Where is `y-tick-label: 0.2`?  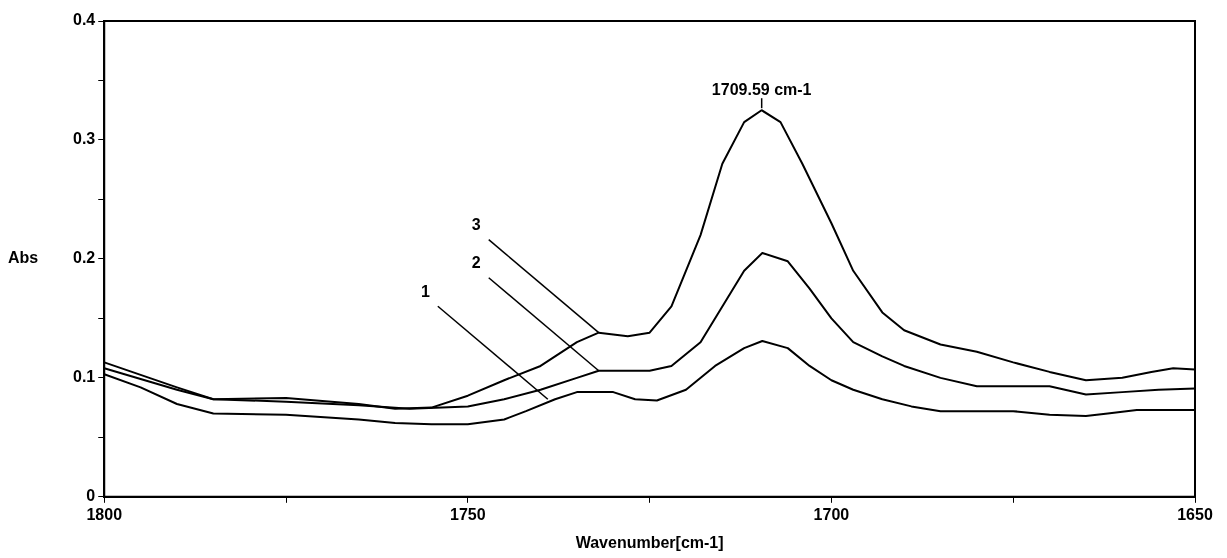
y-tick-label: 0.2 is located at coordinates (84, 258).